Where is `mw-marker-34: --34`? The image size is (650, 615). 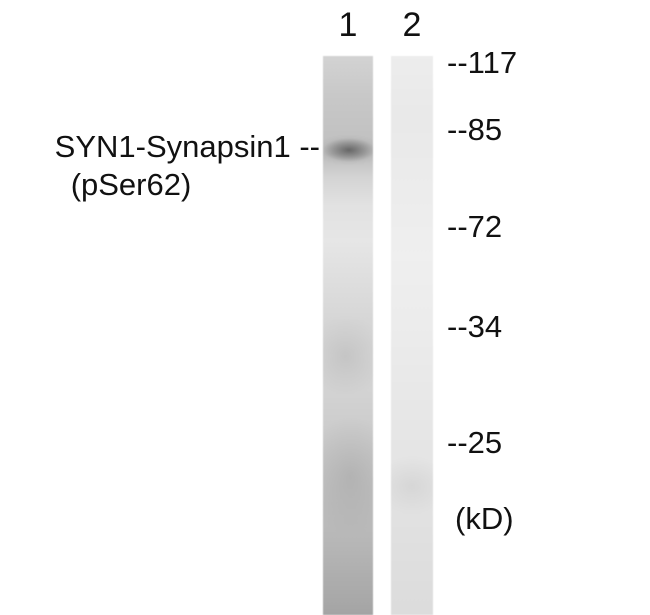
mw-marker-34: --34 is located at coordinates (475, 326).